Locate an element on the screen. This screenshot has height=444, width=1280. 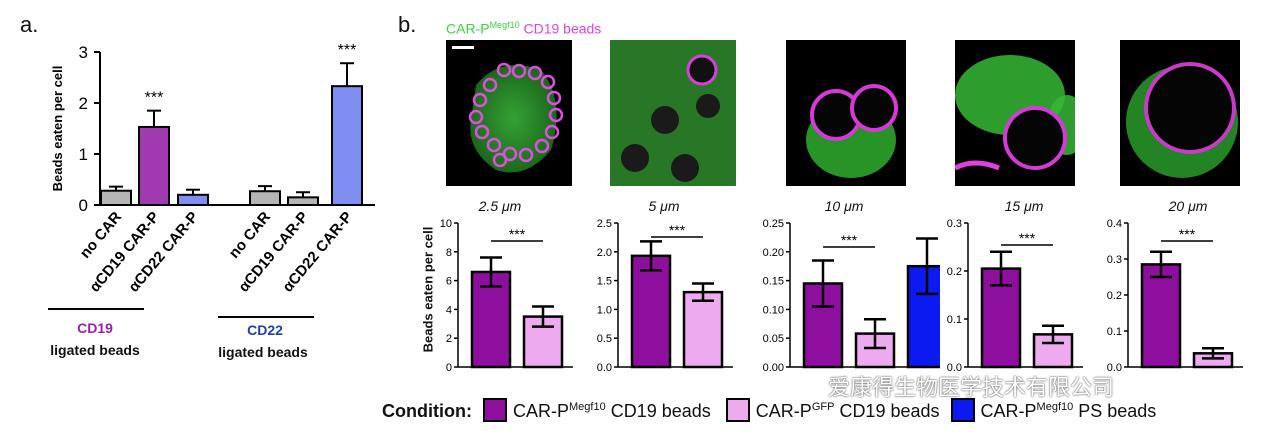
panel-a-label: a. is located at coordinates (29, 24).